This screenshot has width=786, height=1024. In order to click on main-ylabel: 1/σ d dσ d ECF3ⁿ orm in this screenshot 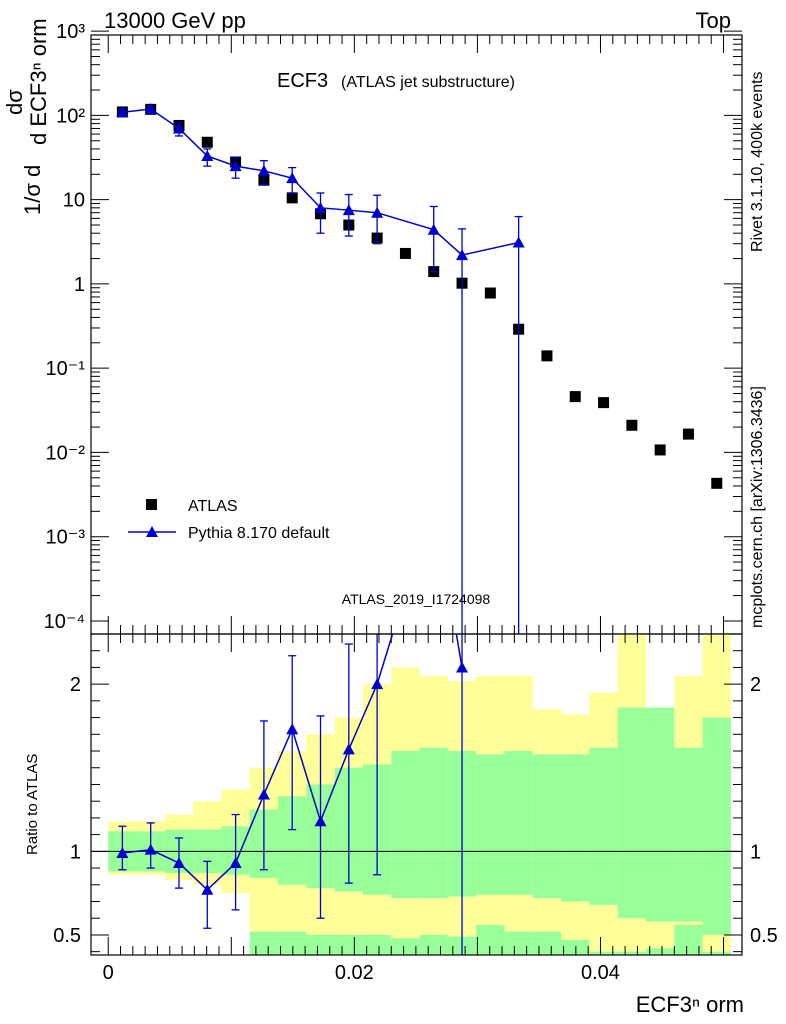, I will do `click(26, 116)`.